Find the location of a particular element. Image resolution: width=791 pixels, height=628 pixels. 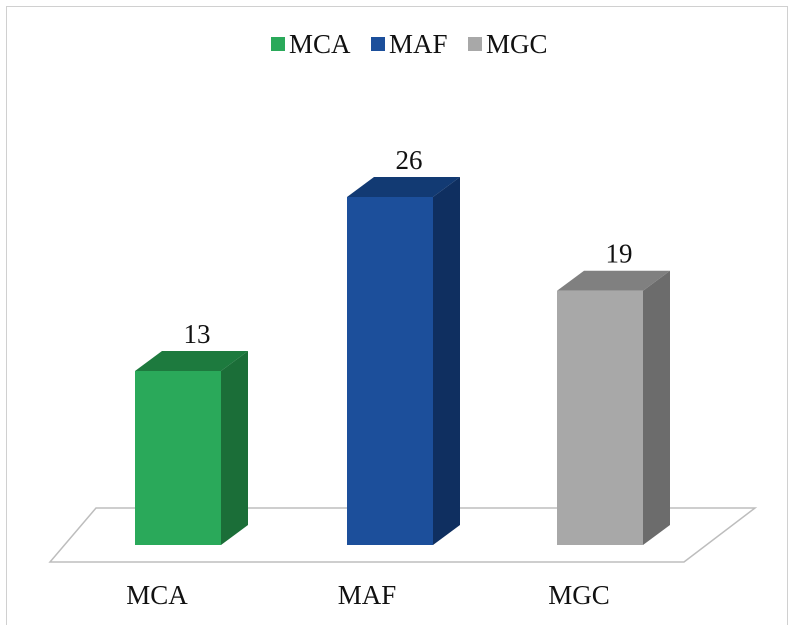

x-axis-tick-labels: MCA MAF MGC is located at coordinates (368, 595).